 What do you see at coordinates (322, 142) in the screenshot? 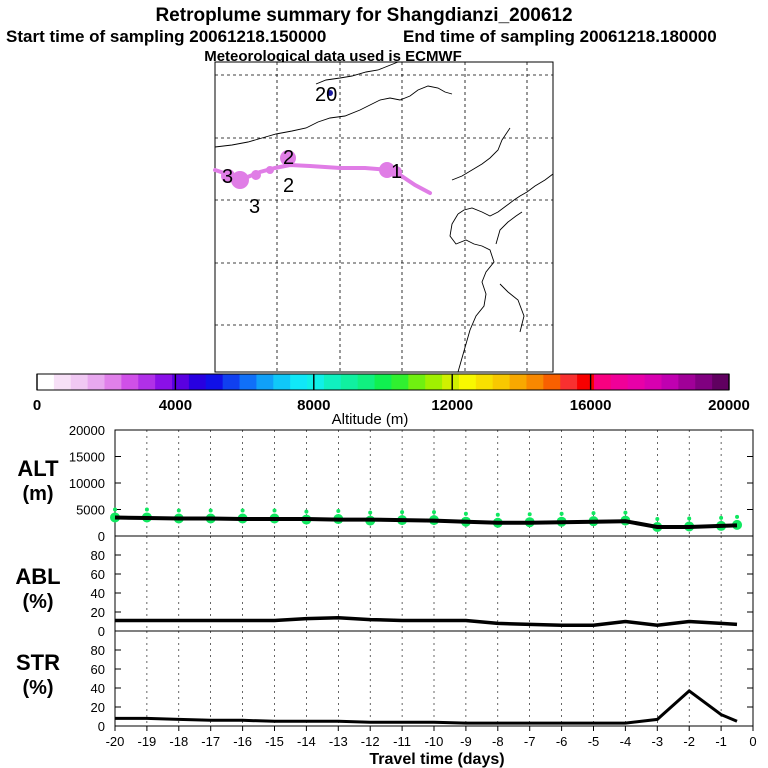
I see `plume-track` at bounding box center [322, 142].